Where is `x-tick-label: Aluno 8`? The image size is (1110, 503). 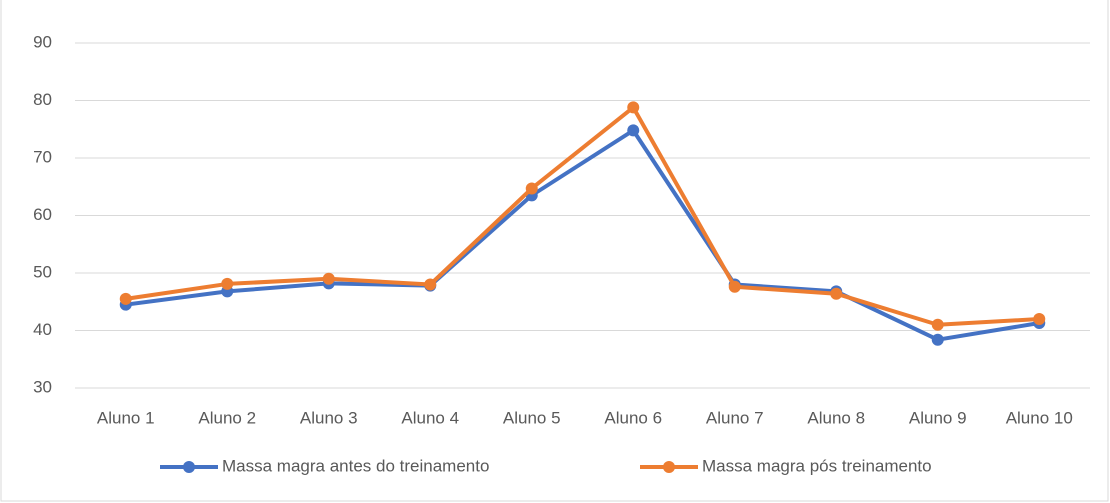
x-tick-label: Aluno 8 is located at coordinates (836, 417).